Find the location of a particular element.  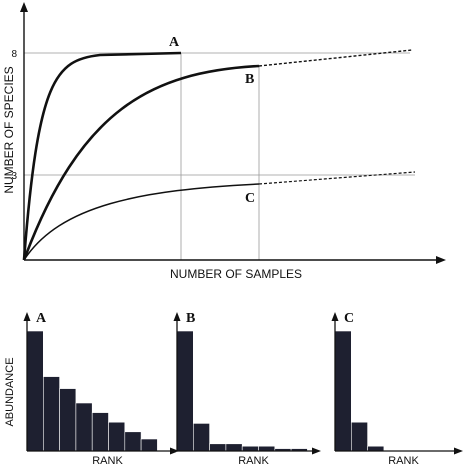

y-axis-arrow is located at coordinates (24, 7).